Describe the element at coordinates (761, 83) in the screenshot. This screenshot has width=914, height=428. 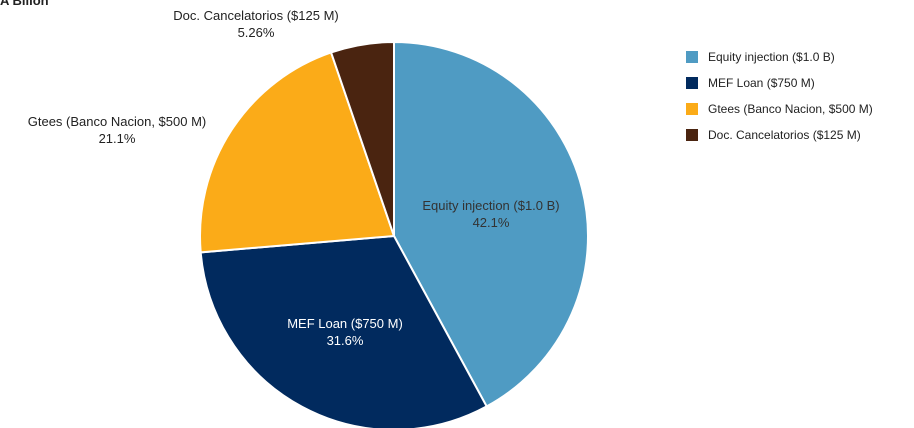
I see `legend-label: MEF Loan ($750 M)` at that location.